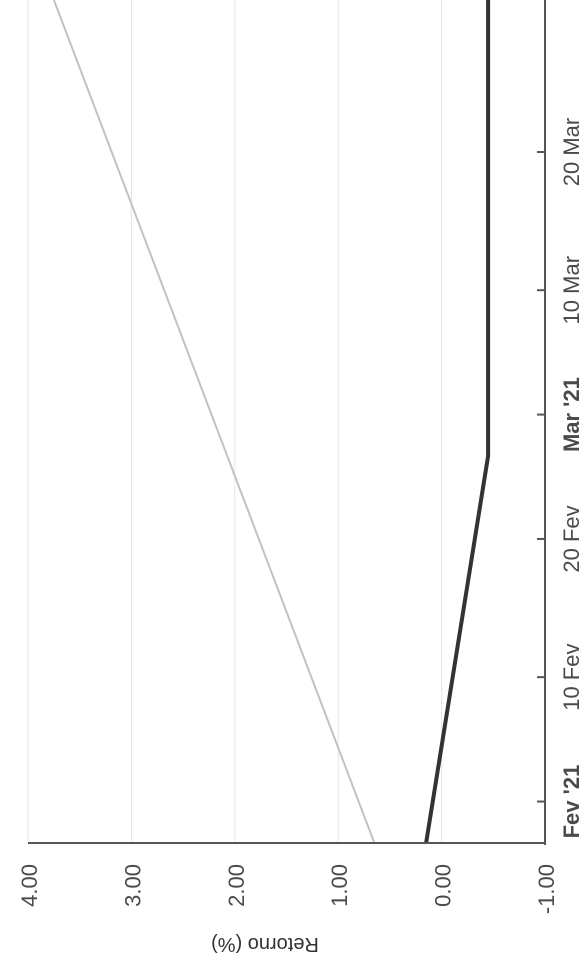 The height and width of the screenshot is (973, 587). I want to click on x-tick-label: 20 Mar, so click(571, 152).